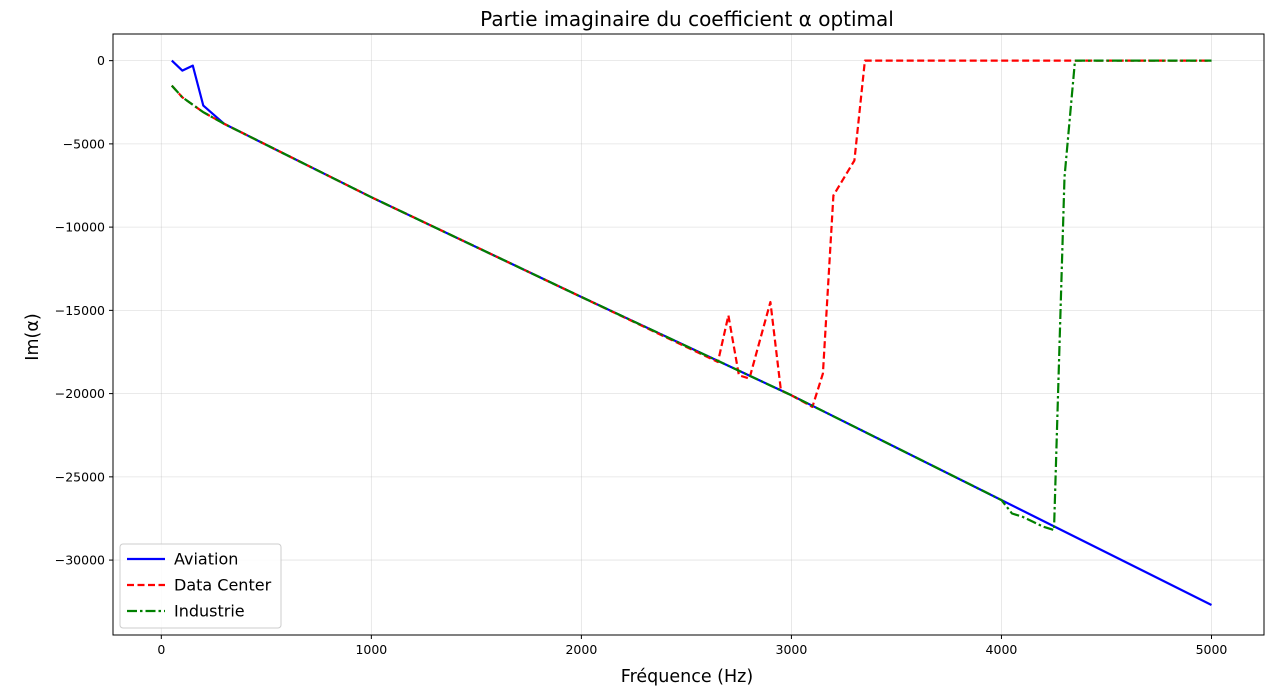 This screenshot has width=1280, height=692. I want to click on x-tick-label: 2000, so click(581, 649).